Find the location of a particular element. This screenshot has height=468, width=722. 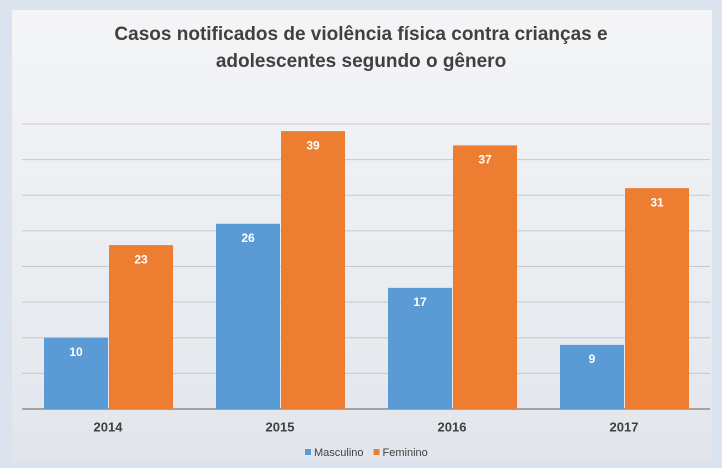

legend-label: Feminino is located at coordinates (405, 453).